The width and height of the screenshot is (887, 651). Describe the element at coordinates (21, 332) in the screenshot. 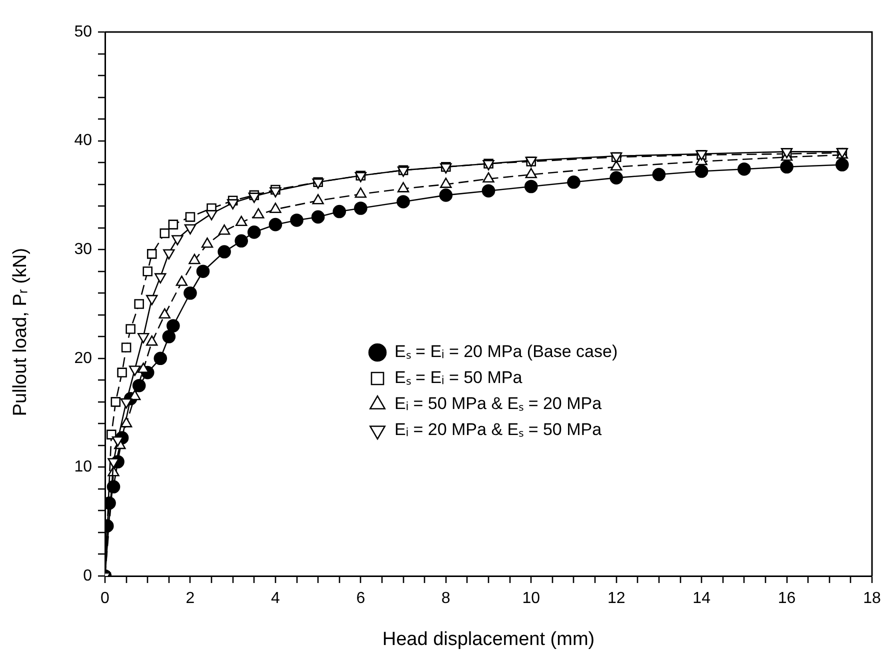

I see `y-axis-title: Pullout load, Pᵣ (kN)` at that location.